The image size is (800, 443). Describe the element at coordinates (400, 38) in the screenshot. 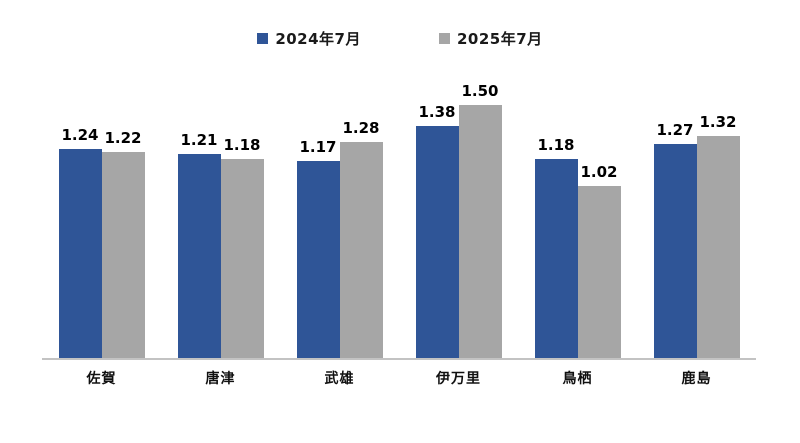

I see `chart-legend: 2024年7月 2025年7月` at that location.